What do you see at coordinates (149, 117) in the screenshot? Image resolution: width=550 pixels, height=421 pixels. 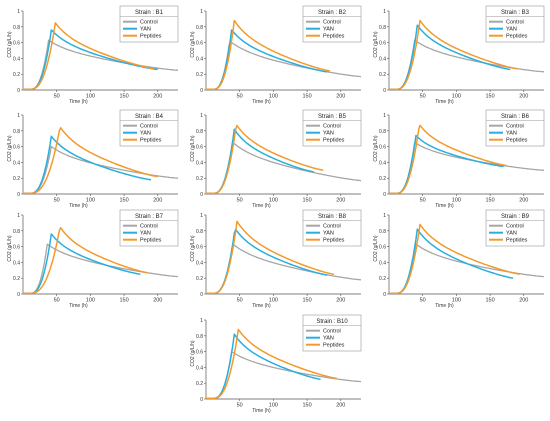 I see `legend-title: Strain : B4` at bounding box center [149, 117].